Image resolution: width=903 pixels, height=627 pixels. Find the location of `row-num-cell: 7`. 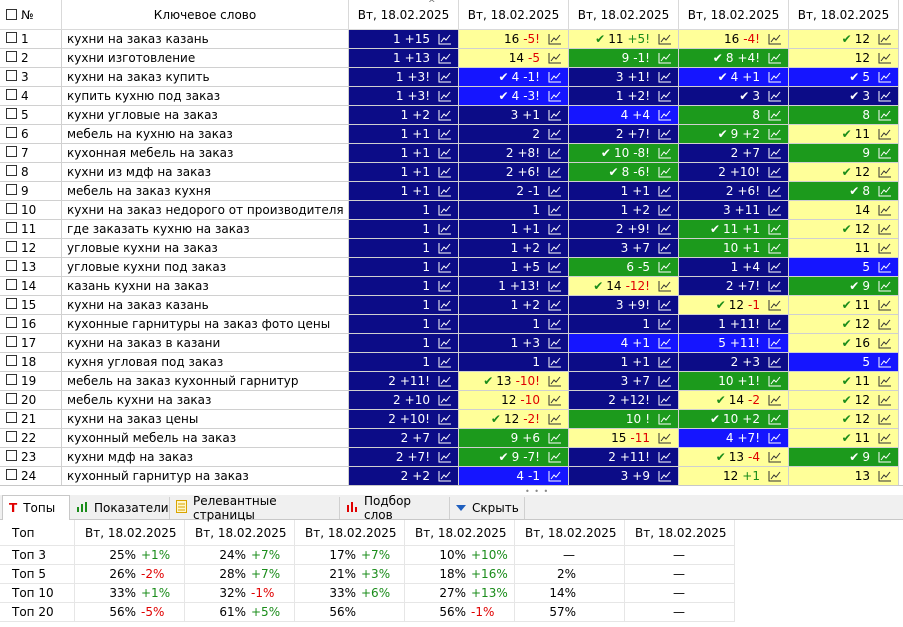

row-num-cell: 7 is located at coordinates (31, 153).